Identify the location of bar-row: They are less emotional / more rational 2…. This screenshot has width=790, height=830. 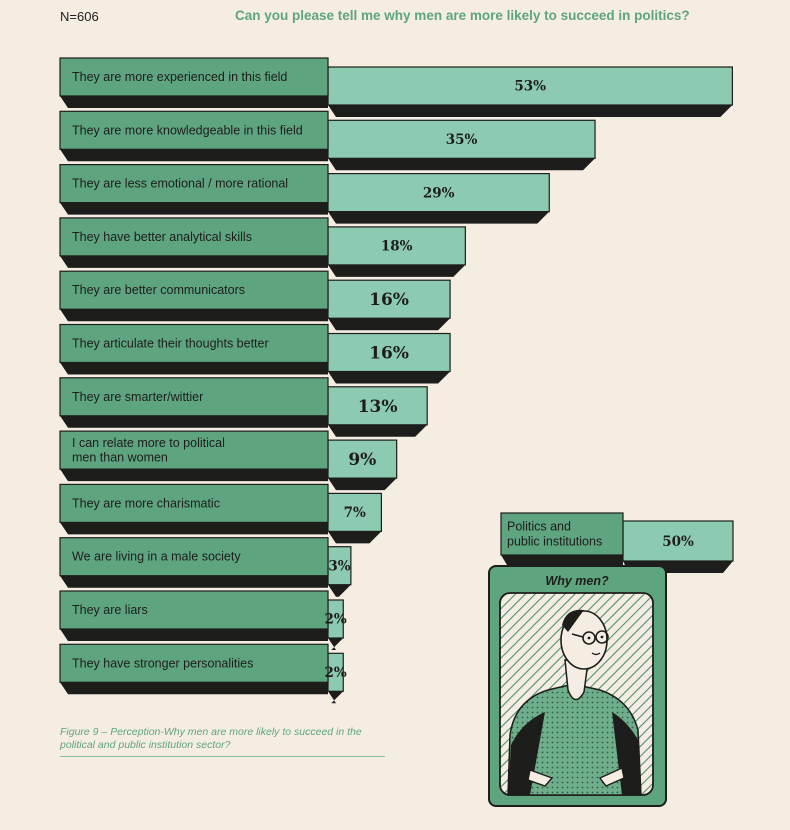
(304, 194).